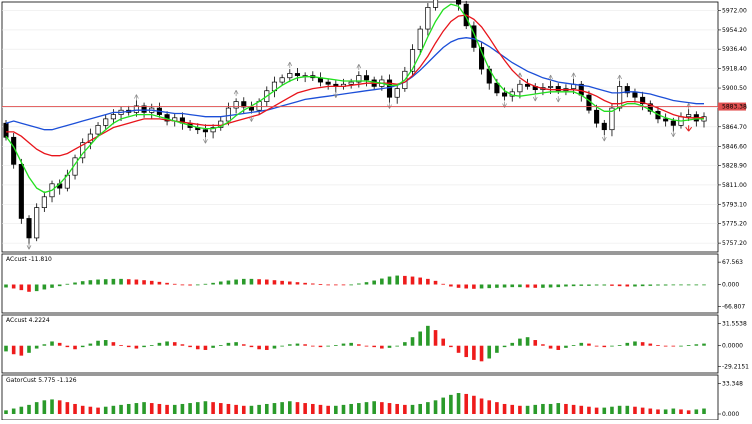 This screenshot has width=752, height=424. Describe the element at coordinates (734, 204) in the screenshot. I see `ytick-label: 5793.10` at that location.